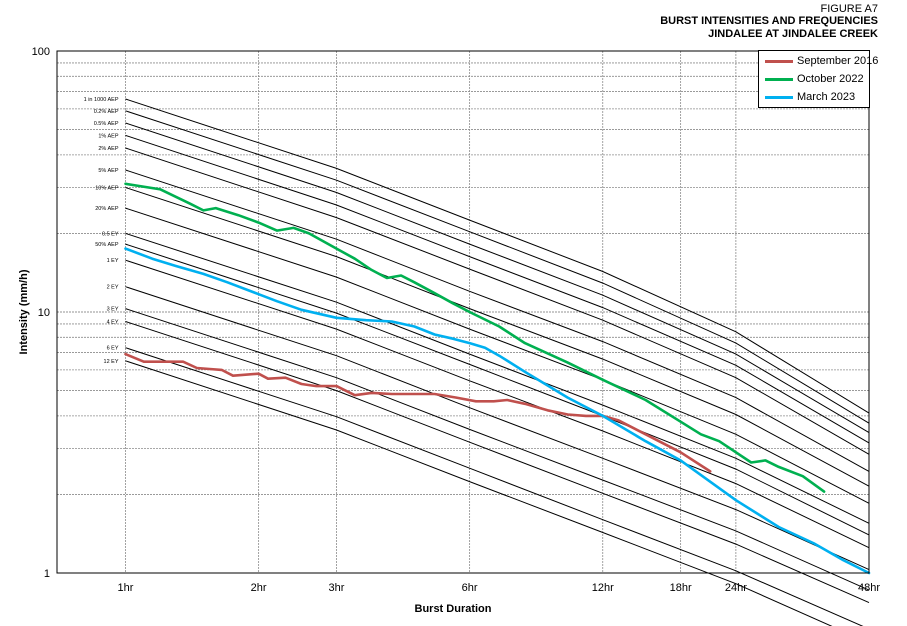 This screenshot has width=907, height=626. I want to click on y-tick-labels: 1 10 100, so click(41, 313).